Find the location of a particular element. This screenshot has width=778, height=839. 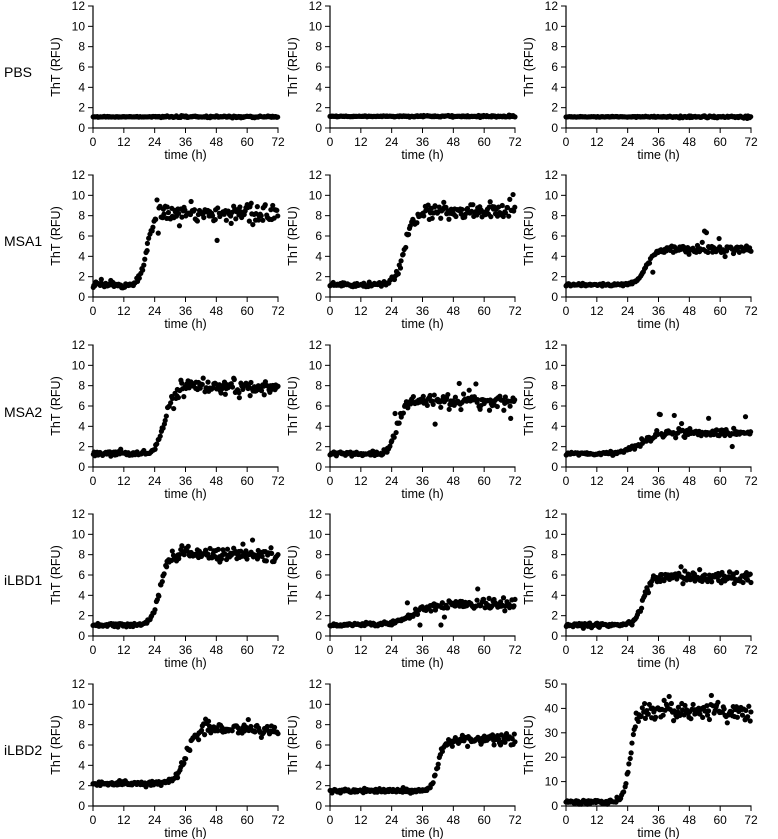

y-tick-label: 40 is located at coordinates (552, 708).